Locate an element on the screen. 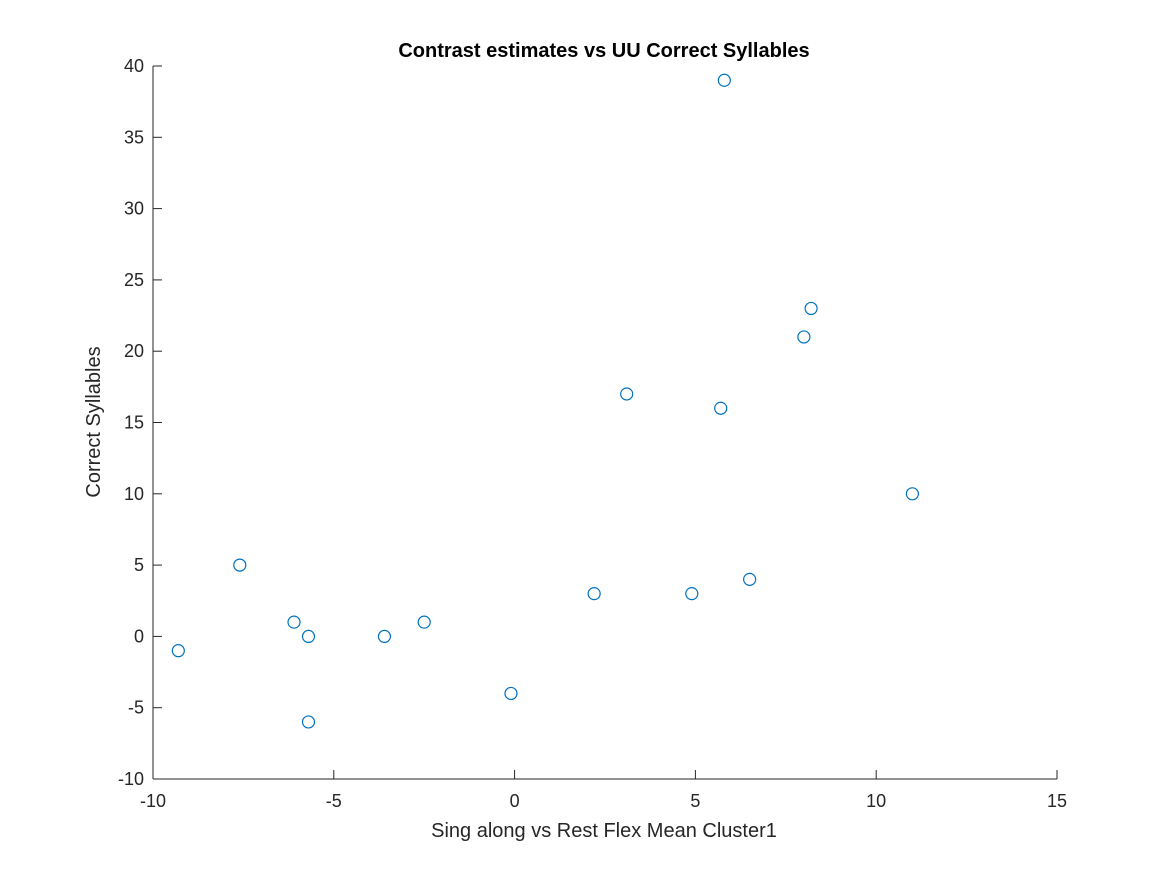  y-tick-label: 15 is located at coordinates (134, 423).